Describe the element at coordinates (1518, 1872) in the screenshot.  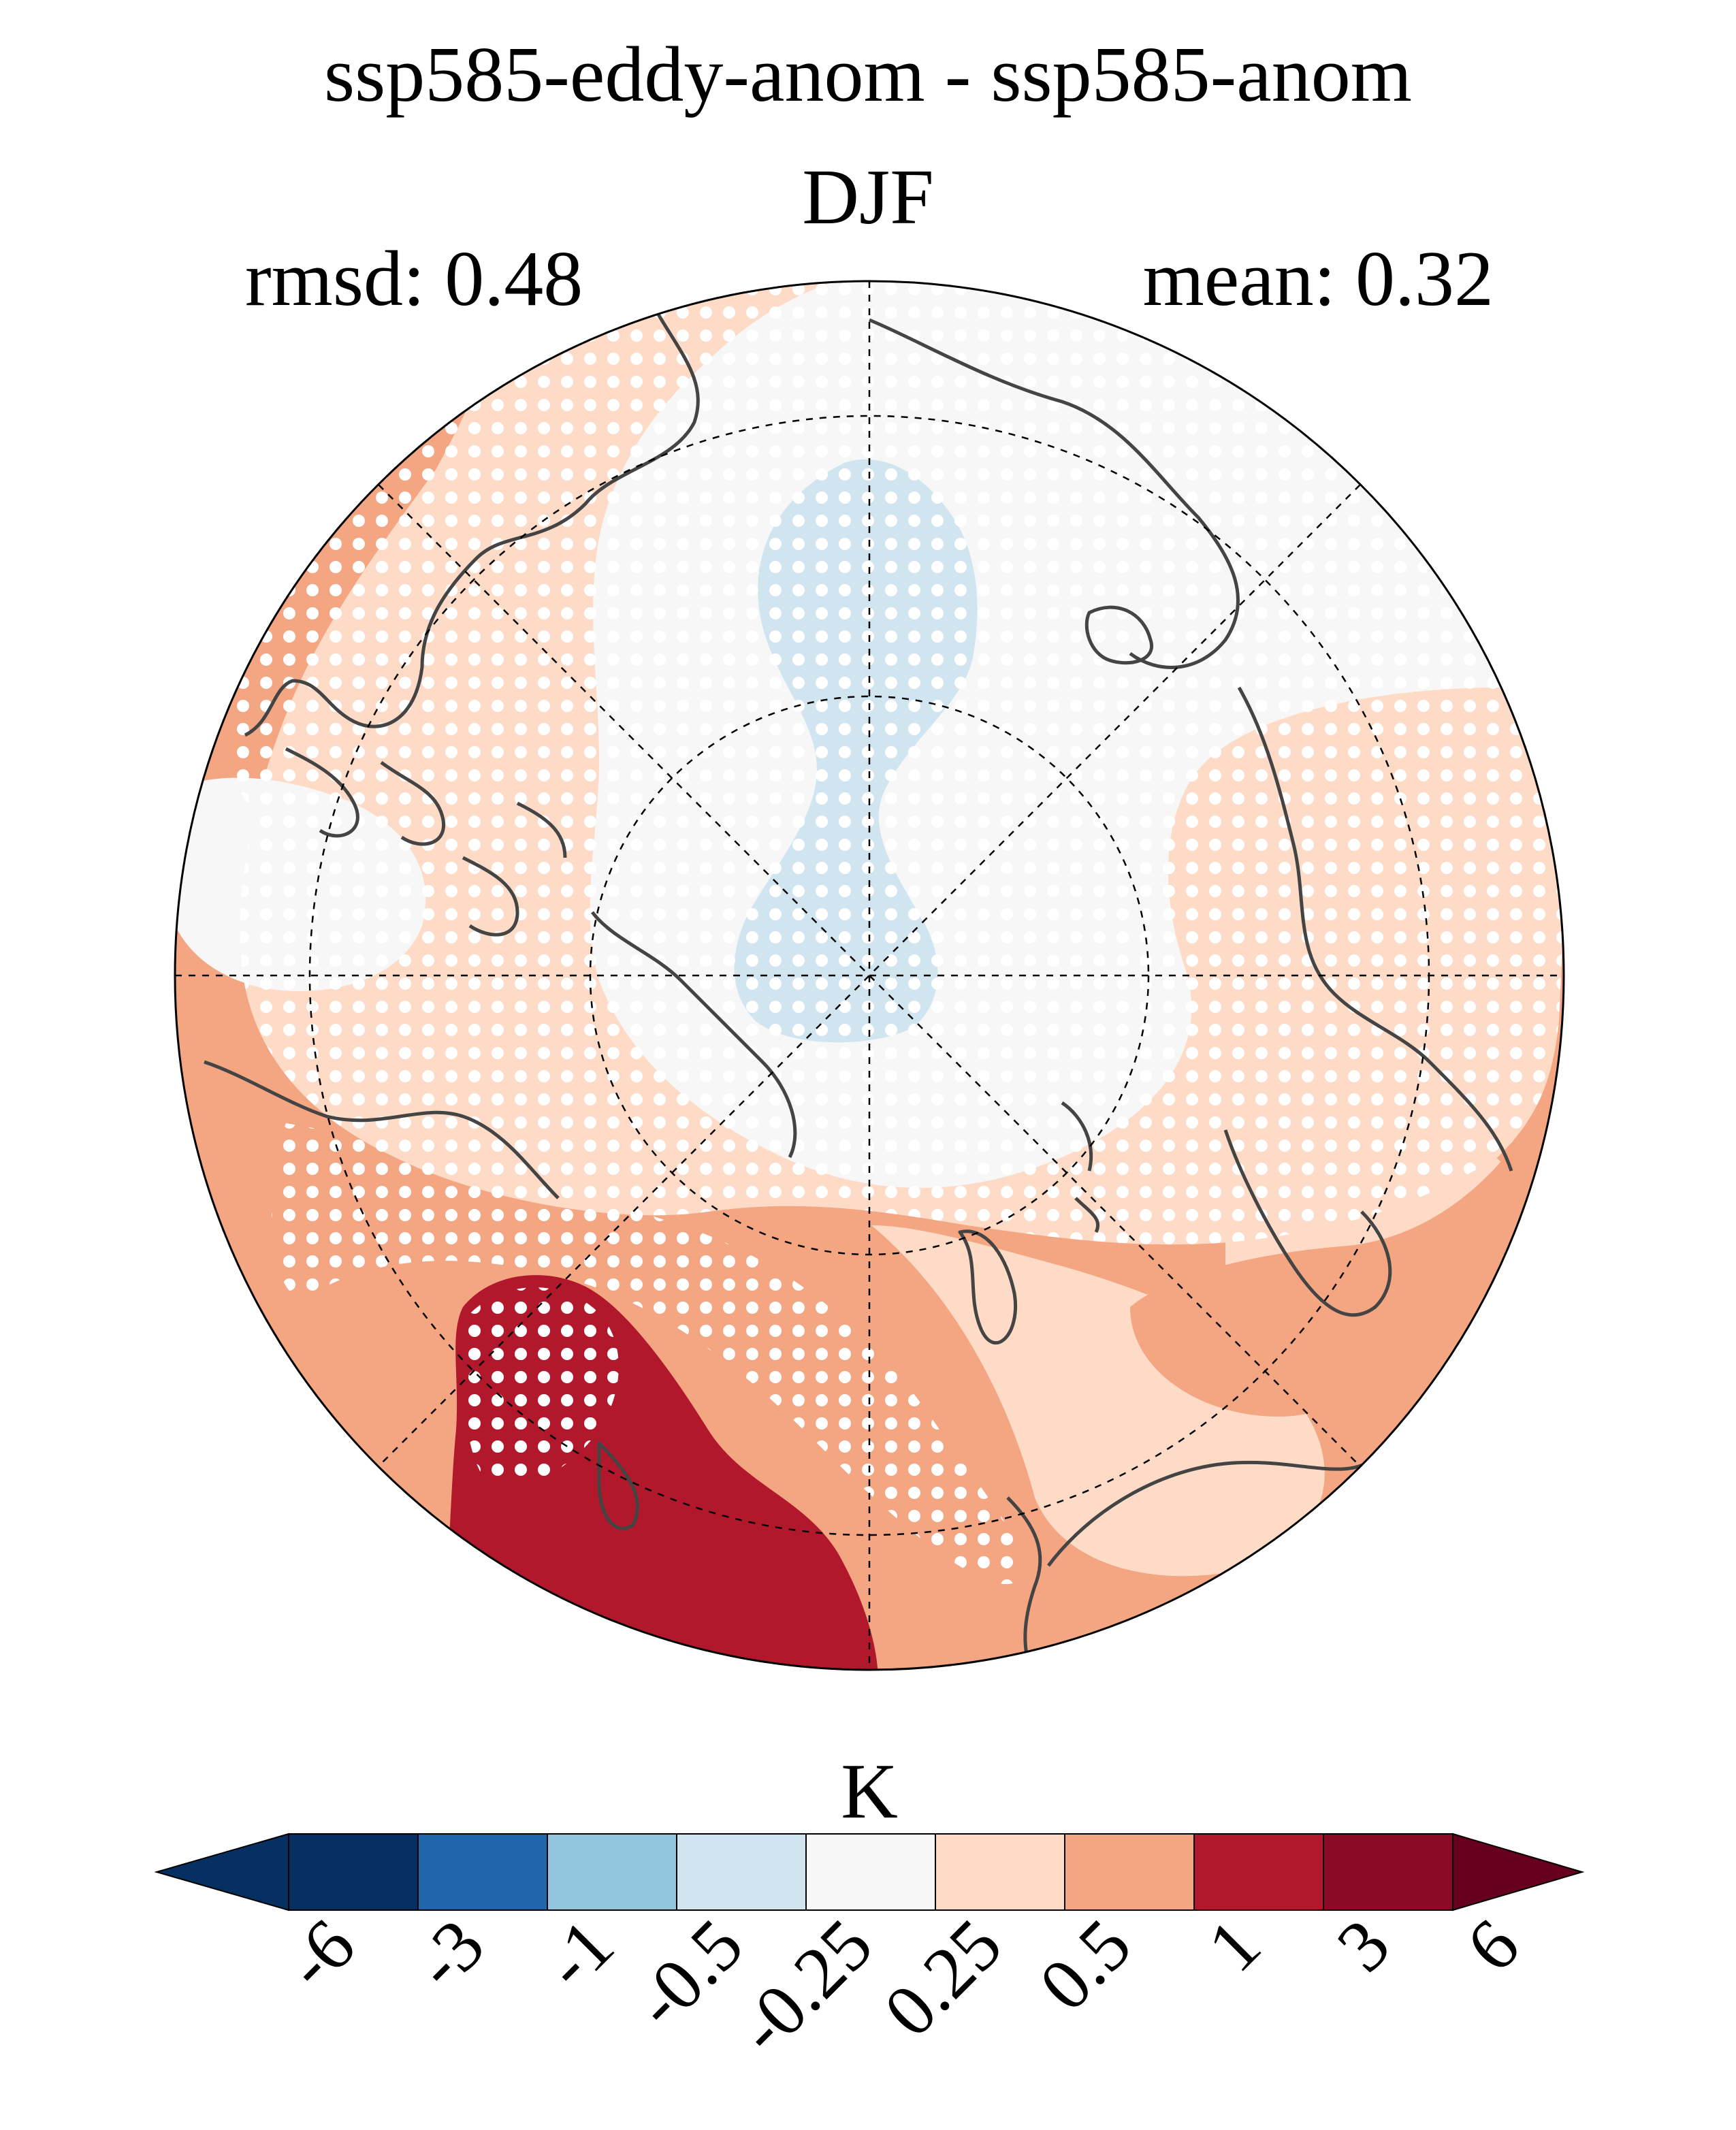
I see `colorbar-over-arrow` at that location.